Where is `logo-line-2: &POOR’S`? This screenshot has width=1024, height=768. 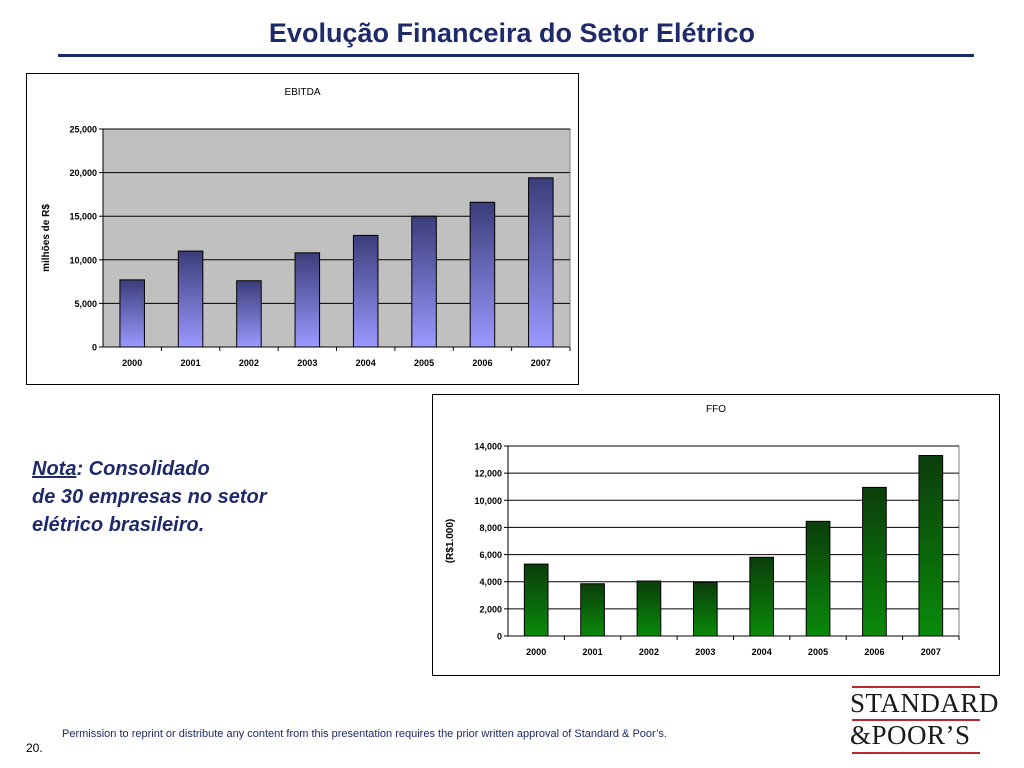 logo-line-2: &POOR’S is located at coordinates (910, 735).